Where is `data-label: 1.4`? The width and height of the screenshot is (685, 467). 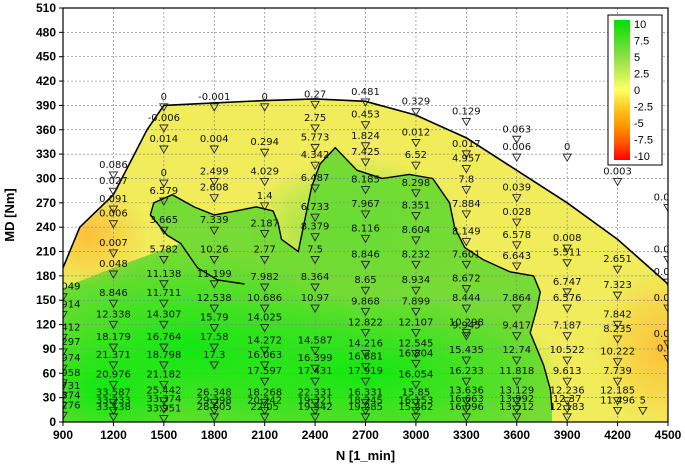 data-label: 1.4 is located at coordinates (265, 196).